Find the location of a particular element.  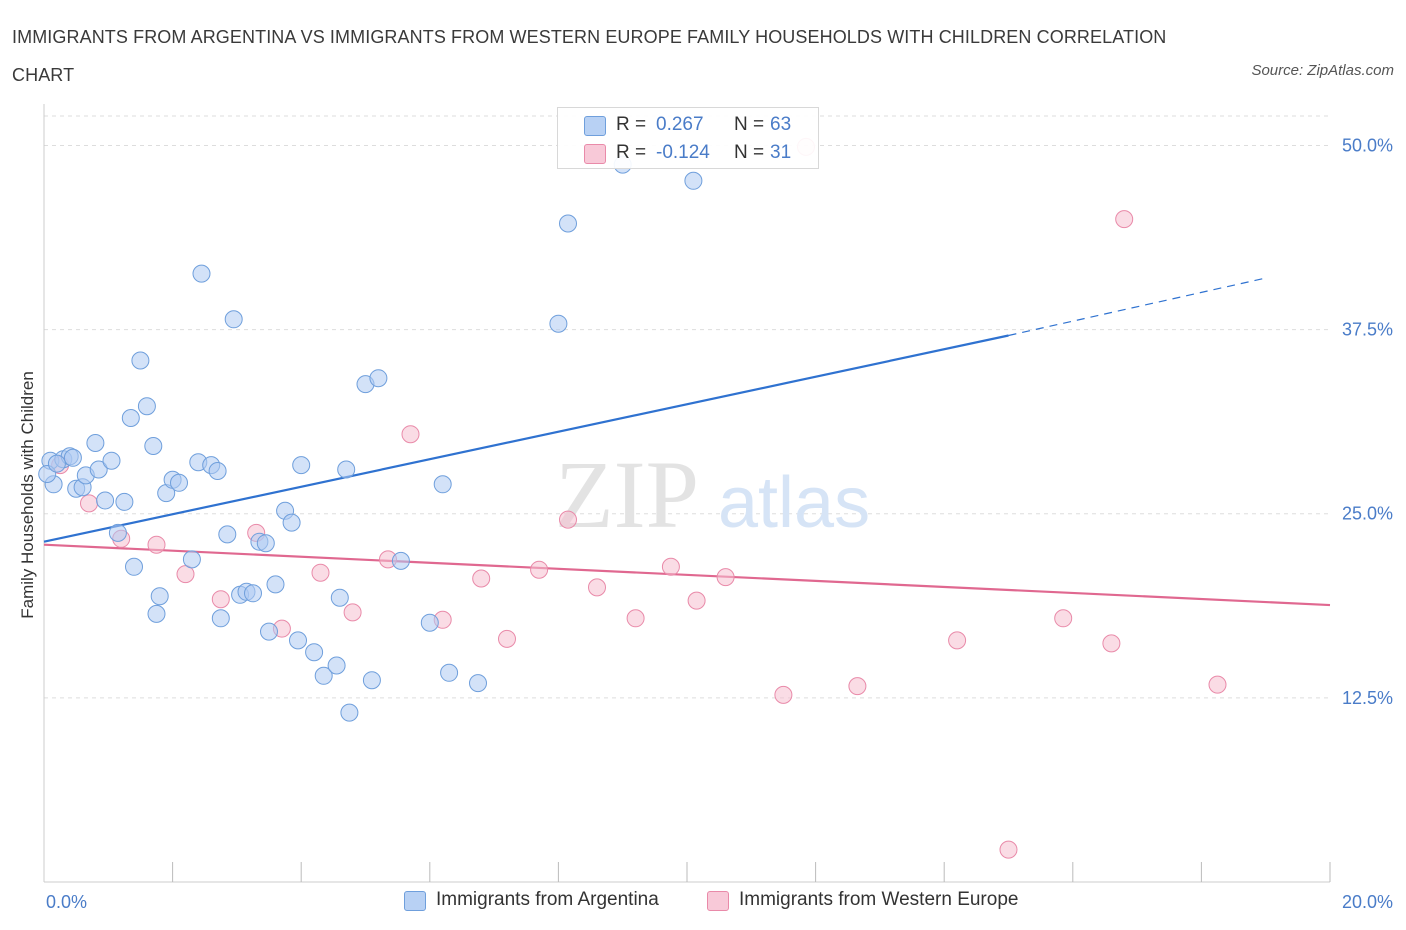

x-tick-label-max: 20.0% is located at coordinates (1367, 902).